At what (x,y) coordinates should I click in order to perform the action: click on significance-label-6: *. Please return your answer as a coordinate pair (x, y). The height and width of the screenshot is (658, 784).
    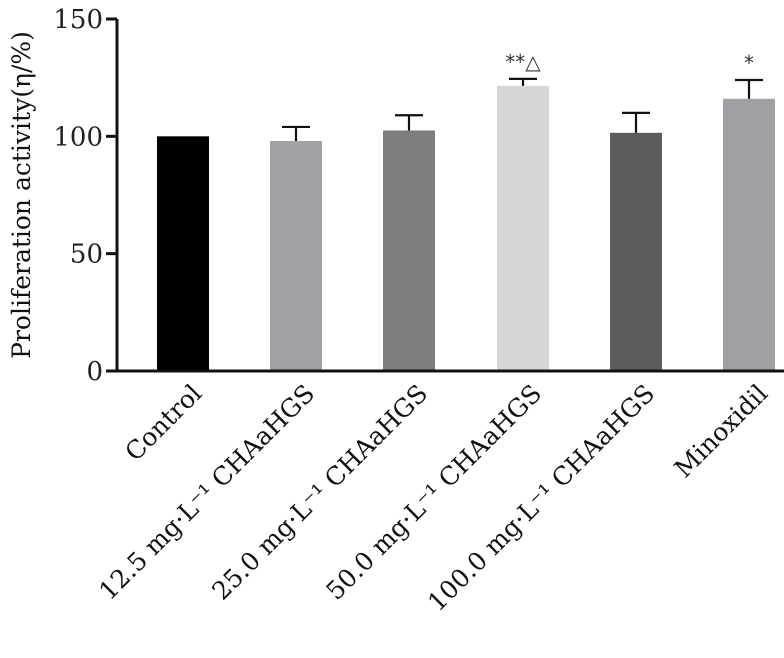
    Looking at the image, I should click on (749, 63).